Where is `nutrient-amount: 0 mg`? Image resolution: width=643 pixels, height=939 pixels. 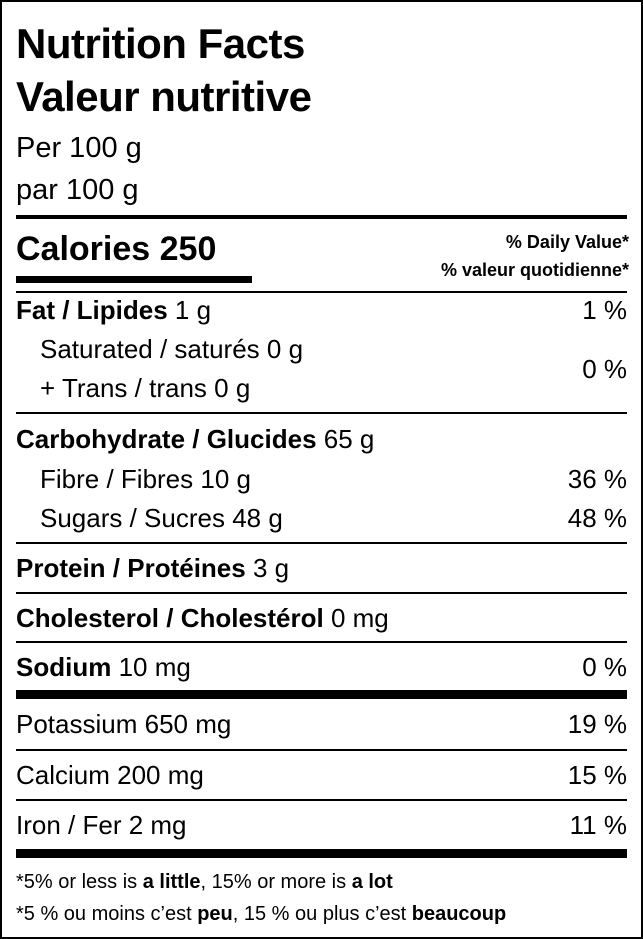 nutrient-amount: 0 mg is located at coordinates (359, 618).